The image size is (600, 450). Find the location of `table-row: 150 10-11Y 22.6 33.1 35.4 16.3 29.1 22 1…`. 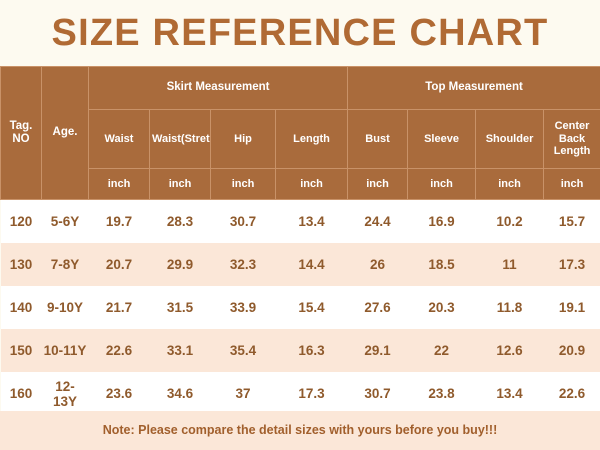

table-row: 150 10-11Y 22.6 33.1 35.4 16.3 29.1 22 1… is located at coordinates (300, 350).